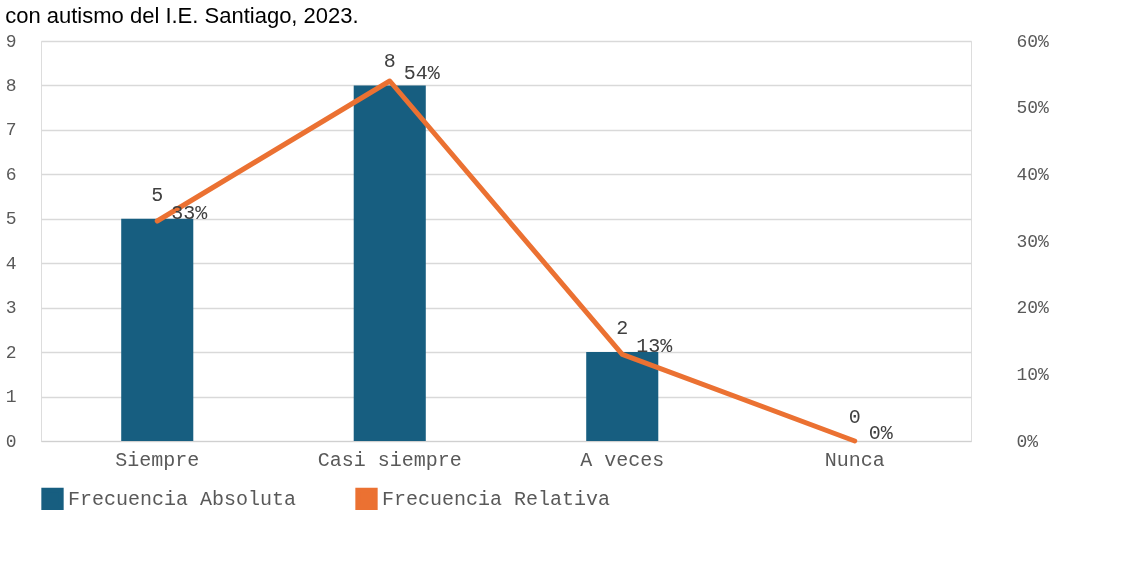  I want to click on y-tick-label: 6, so click(11, 174).